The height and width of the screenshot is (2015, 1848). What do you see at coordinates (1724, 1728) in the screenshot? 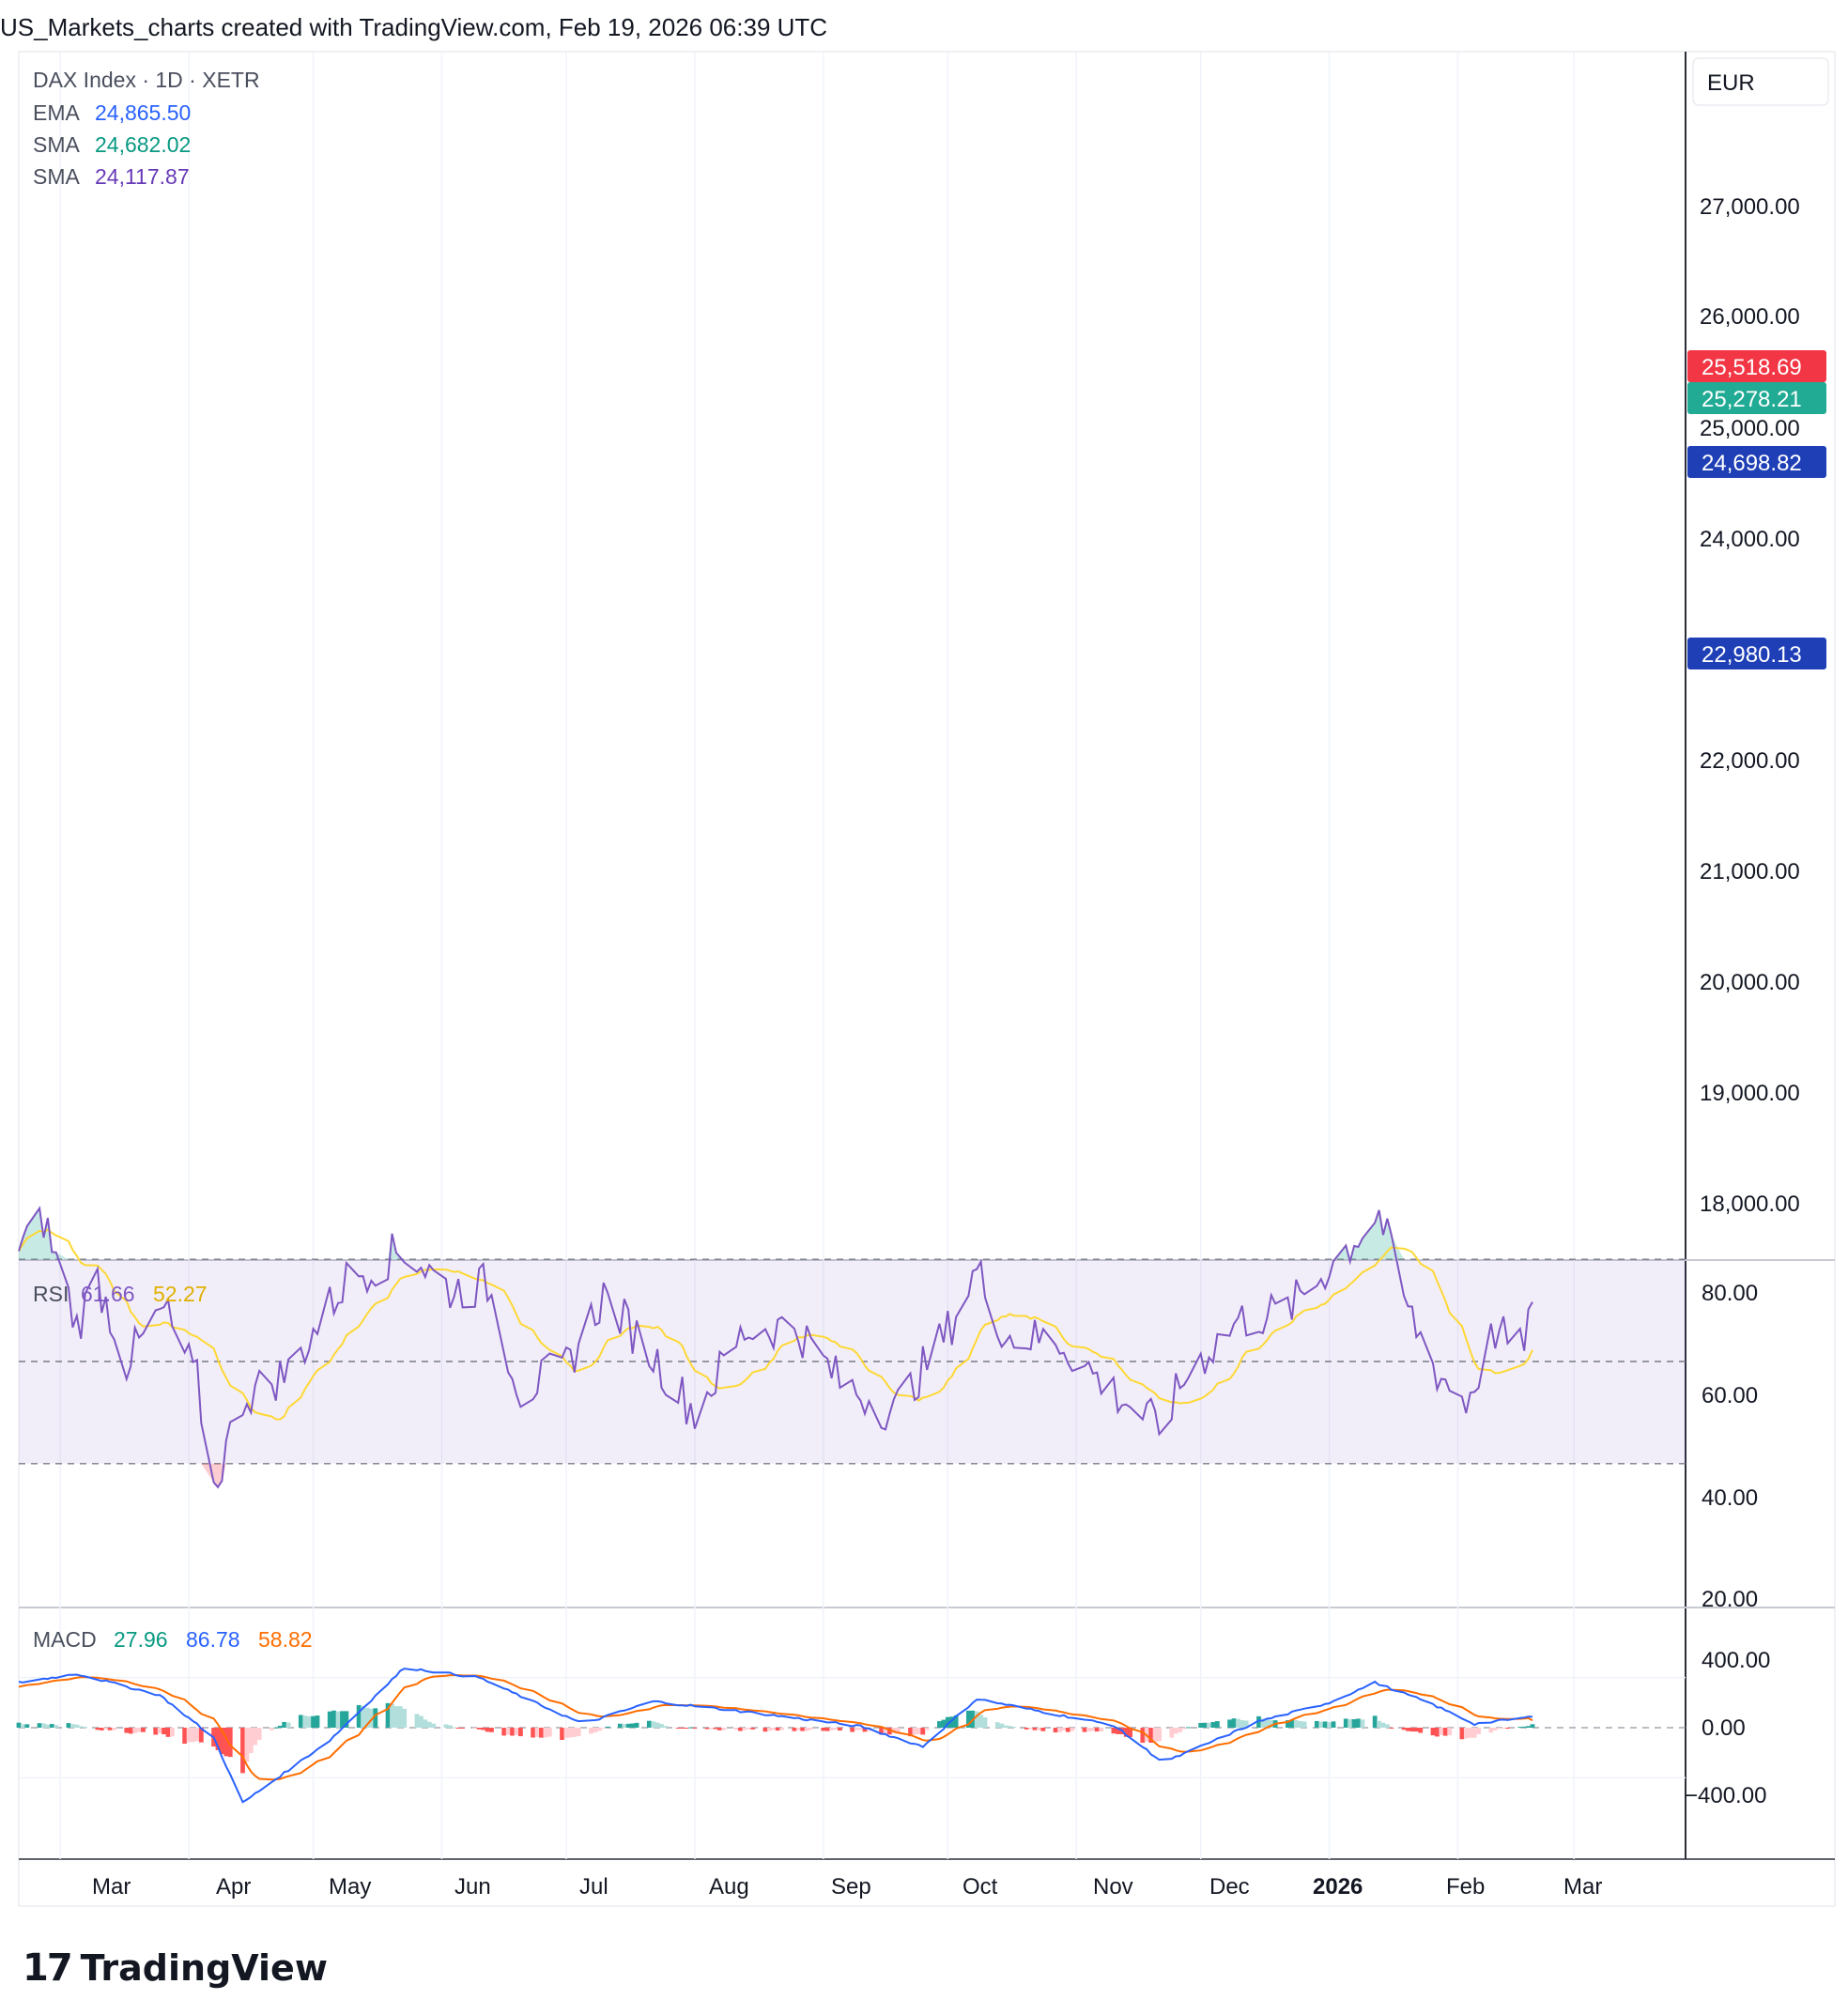
I see `macd-tick: 0.00` at bounding box center [1724, 1728].